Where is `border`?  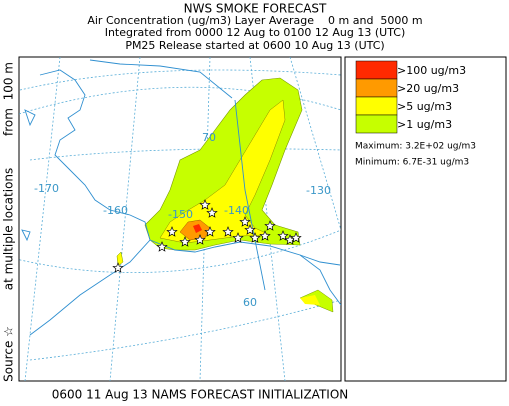
border is located at coordinates (250, 195).